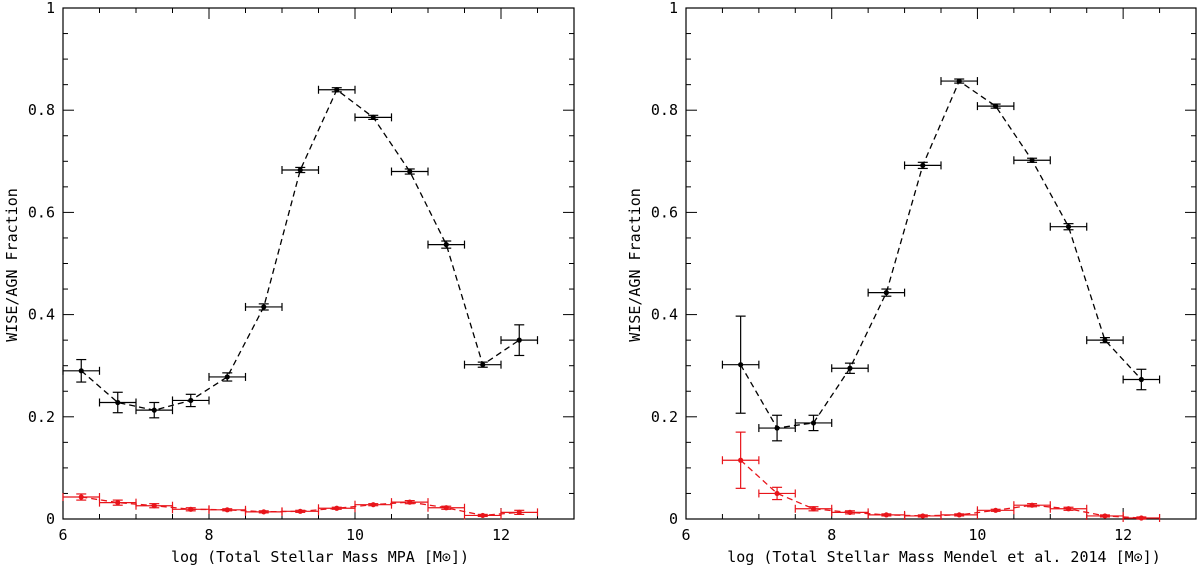 The height and width of the screenshot is (579, 1200). What do you see at coordinates (41, 417) in the screenshot?
I see `left-y-tick-label: 0.2` at bounding box center [41, 417].